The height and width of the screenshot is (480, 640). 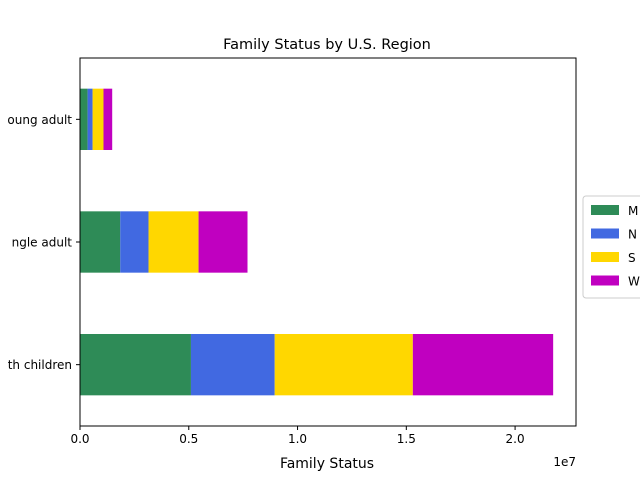 I want to click on y-axis: oung adult ngle adult th children, so click(x=43, y=242).